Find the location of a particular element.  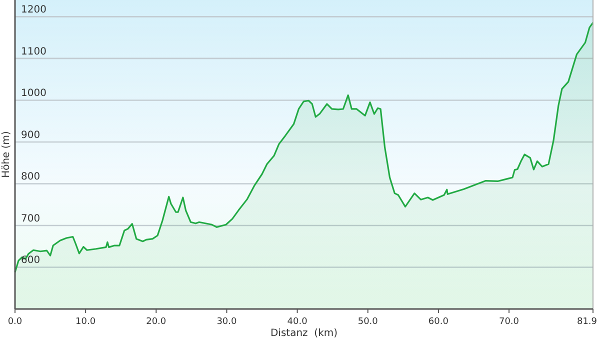

x-tick-label: 50.0 is located at coordinates (368, 322).